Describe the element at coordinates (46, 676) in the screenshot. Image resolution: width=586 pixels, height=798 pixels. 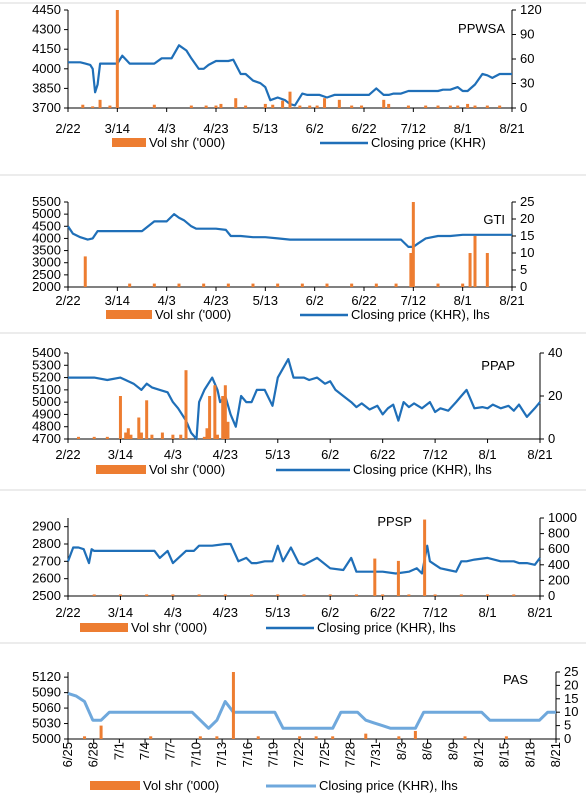
I see `left-tick-label: 5120` at that location.